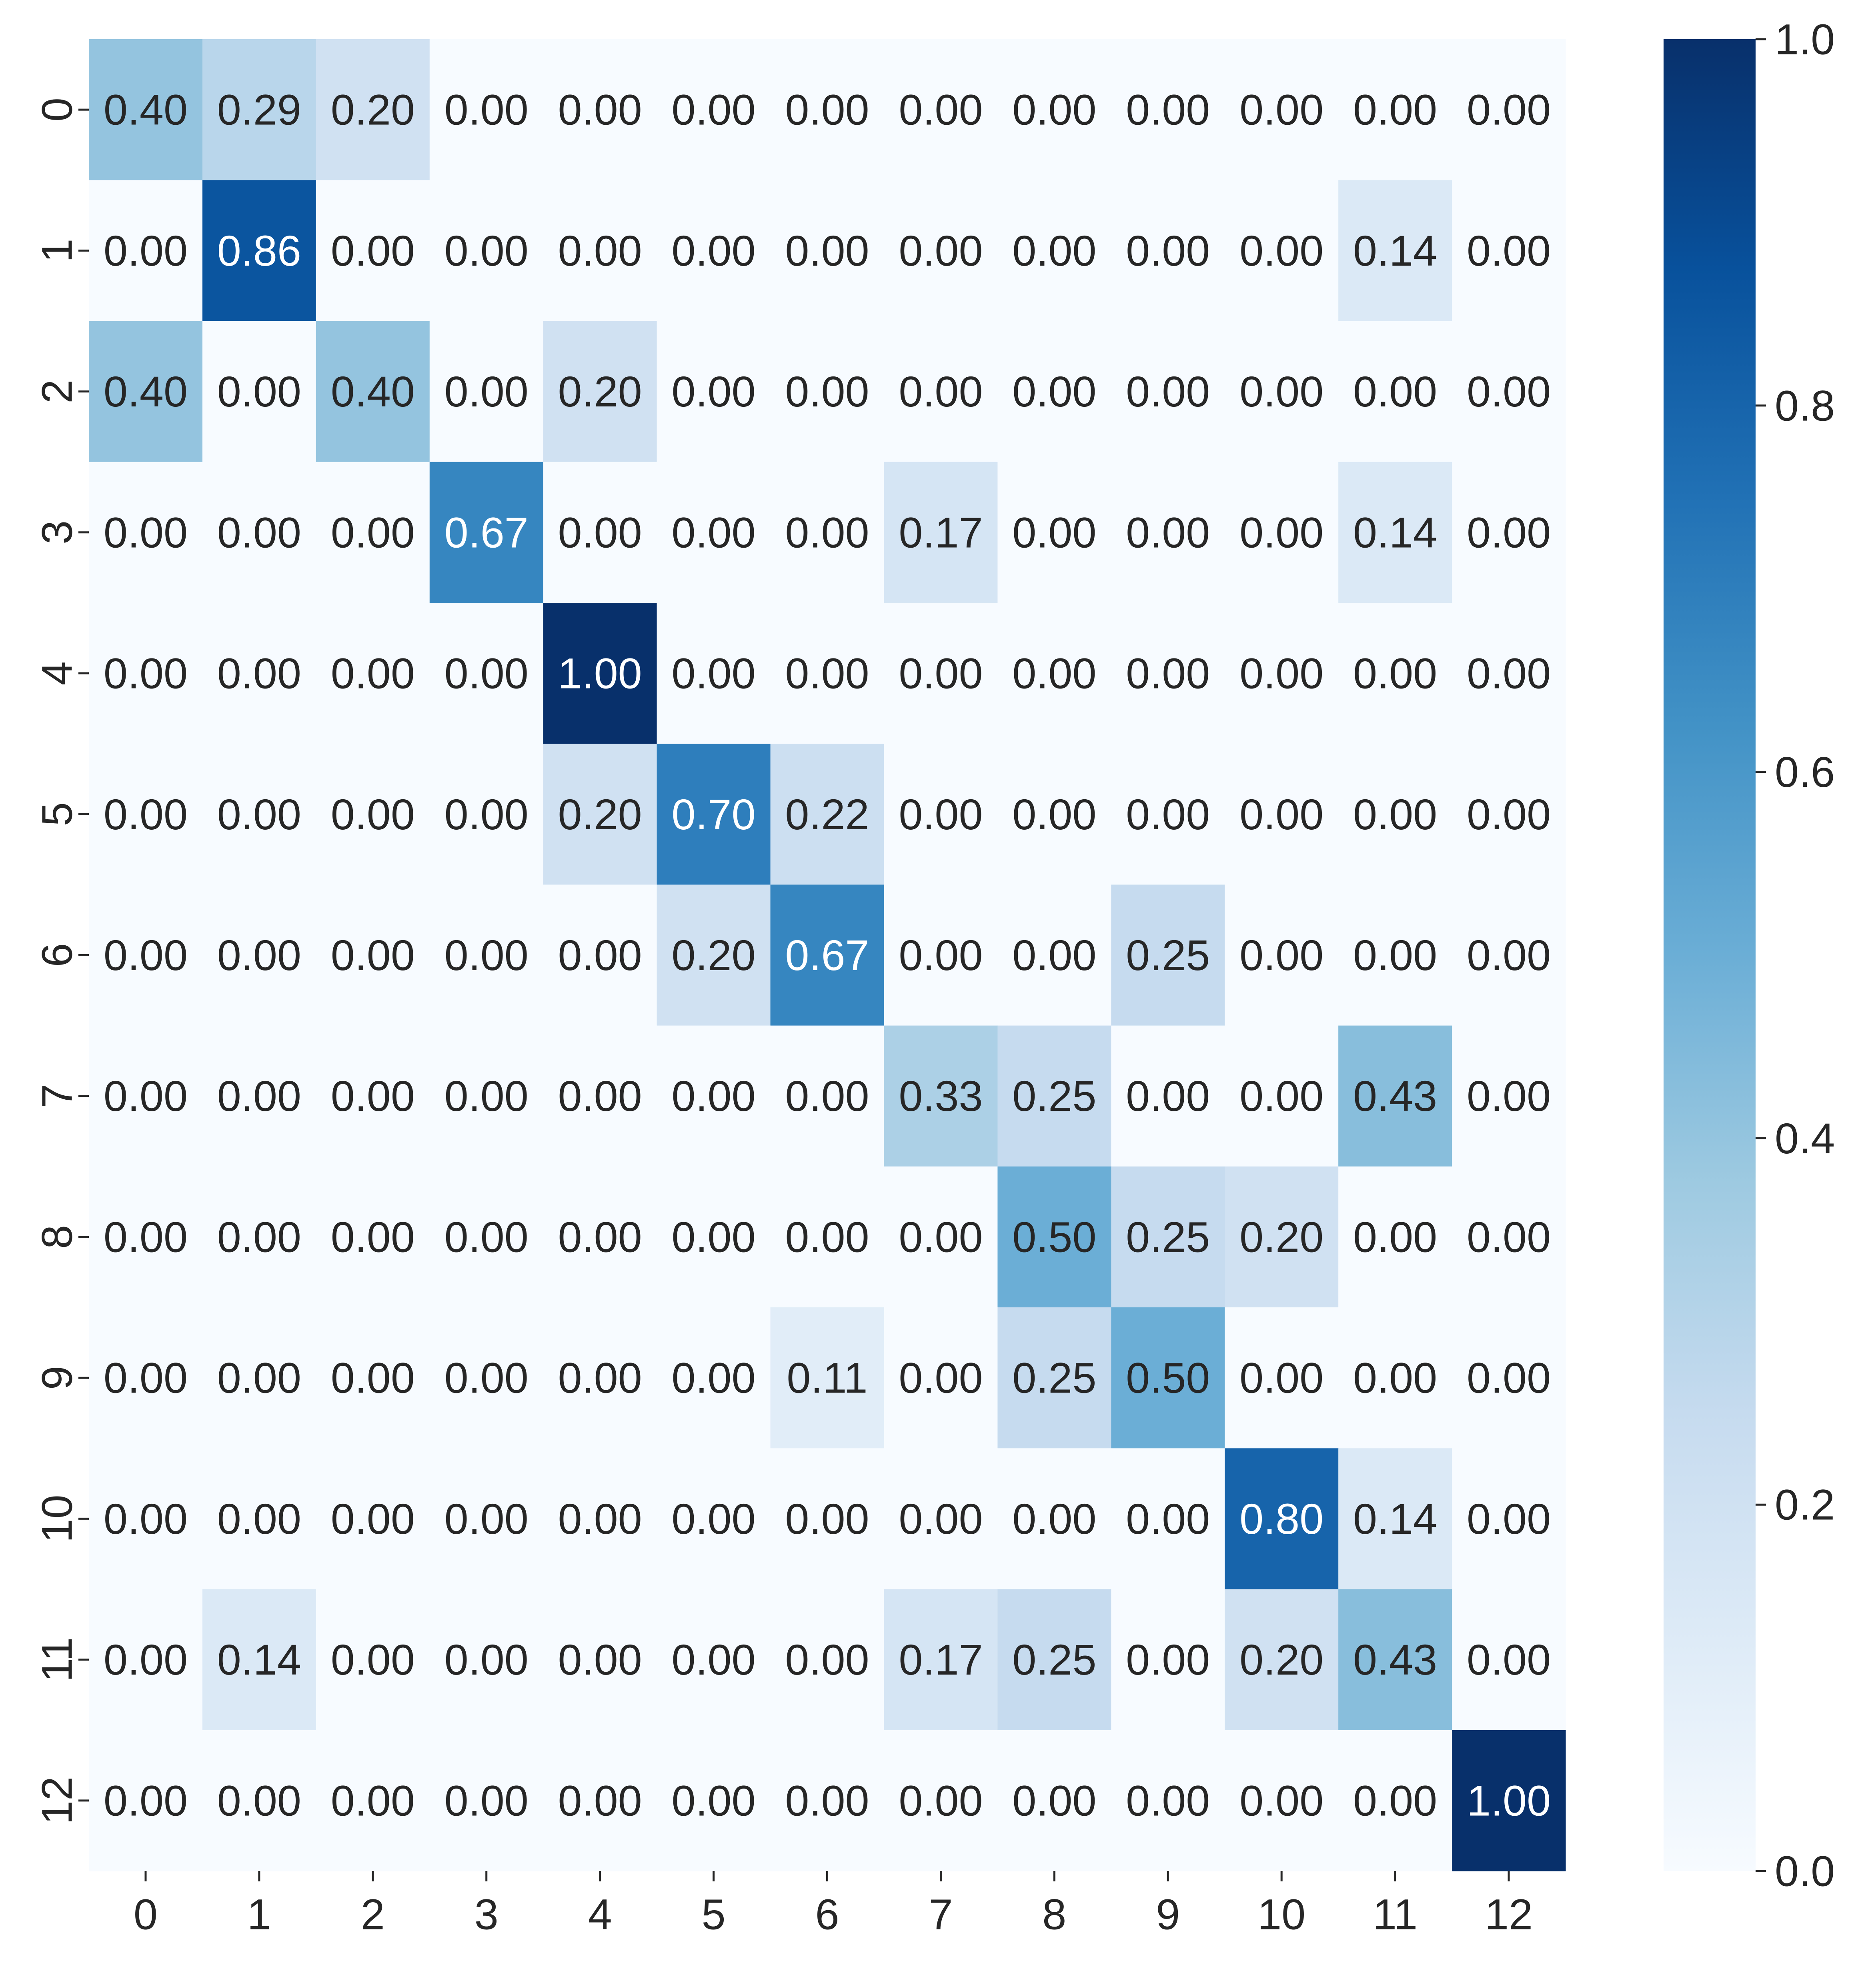 The height and width of the screenshot is (1979, 1876). Describe the element at coordinates (1710, 955) in the screenshot. I see `colorbar-scale` at that location.